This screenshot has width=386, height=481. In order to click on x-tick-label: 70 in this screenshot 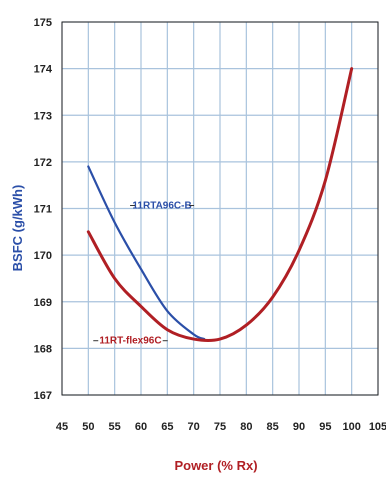, I will do `click(194, 427)`.